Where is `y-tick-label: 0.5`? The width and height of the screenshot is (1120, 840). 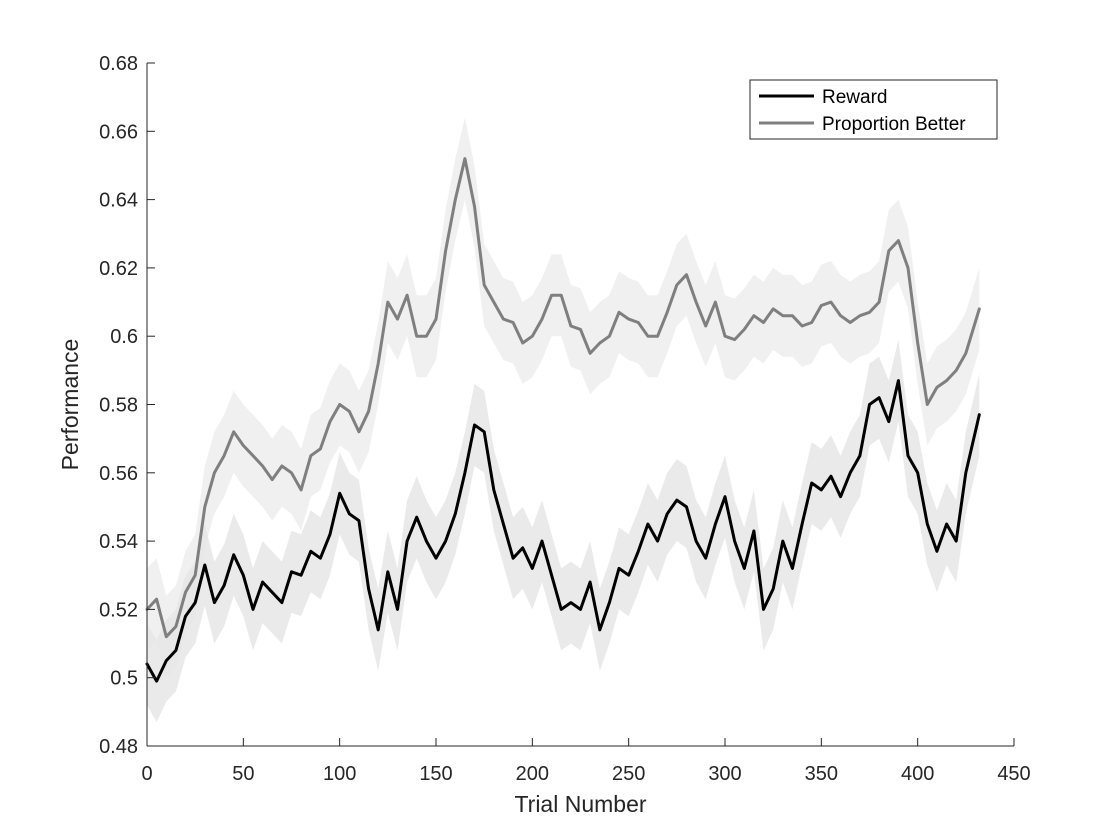
y-tick-label: 0.5 is located at coordinates (124, 679).